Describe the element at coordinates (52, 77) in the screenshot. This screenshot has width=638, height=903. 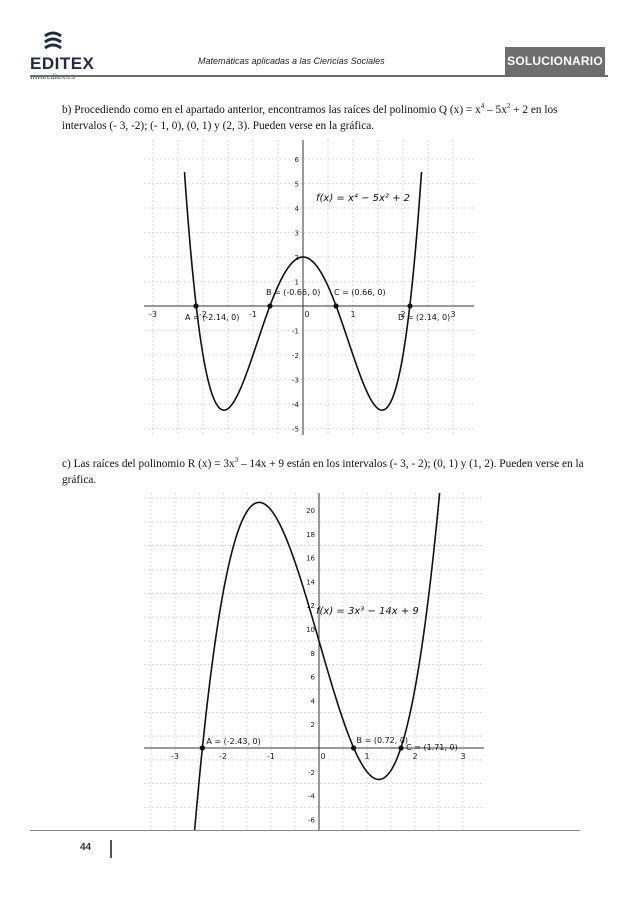
I see `logo-url: www.editex.es` at that location.